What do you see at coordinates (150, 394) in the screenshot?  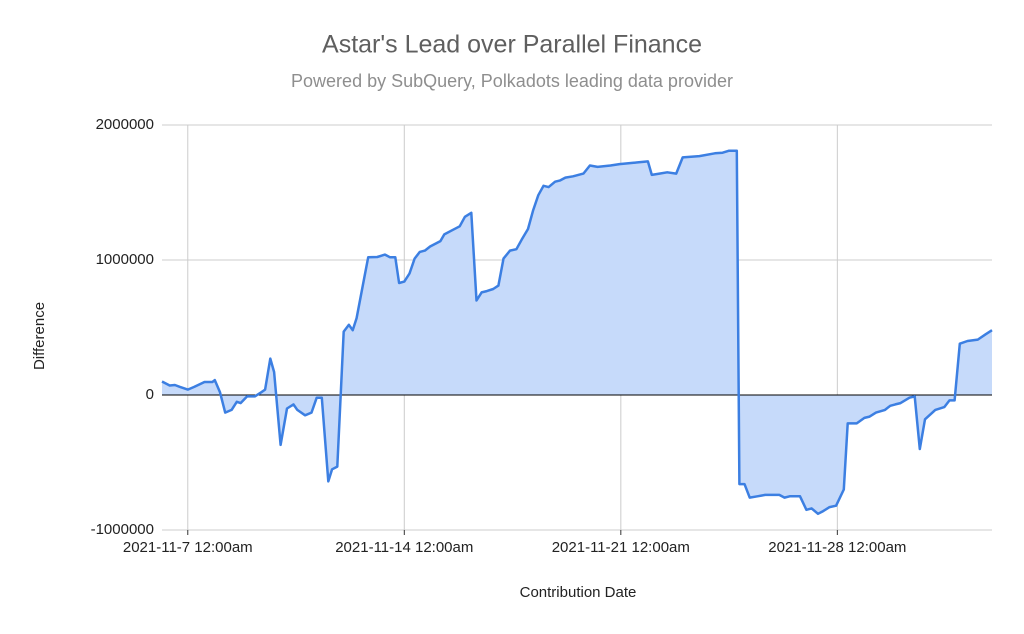 I see `y-tick-label: 0` at bounding box center [150, 394].